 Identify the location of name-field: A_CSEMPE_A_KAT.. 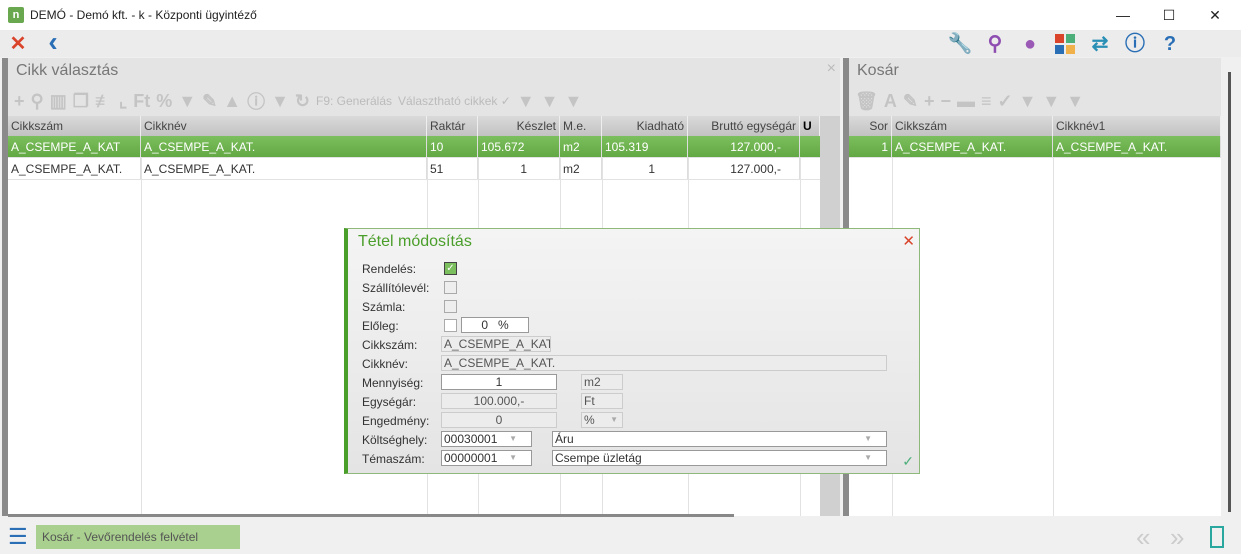
(664, 363).